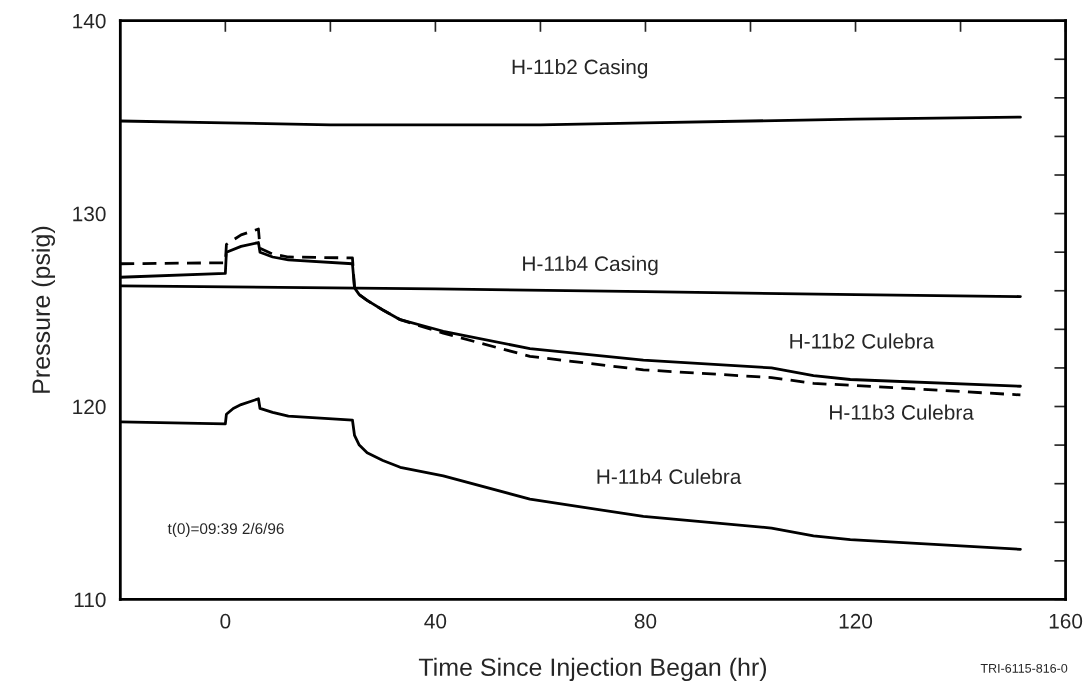  I want to click on x-tick-label: 80, so click(645, 621).